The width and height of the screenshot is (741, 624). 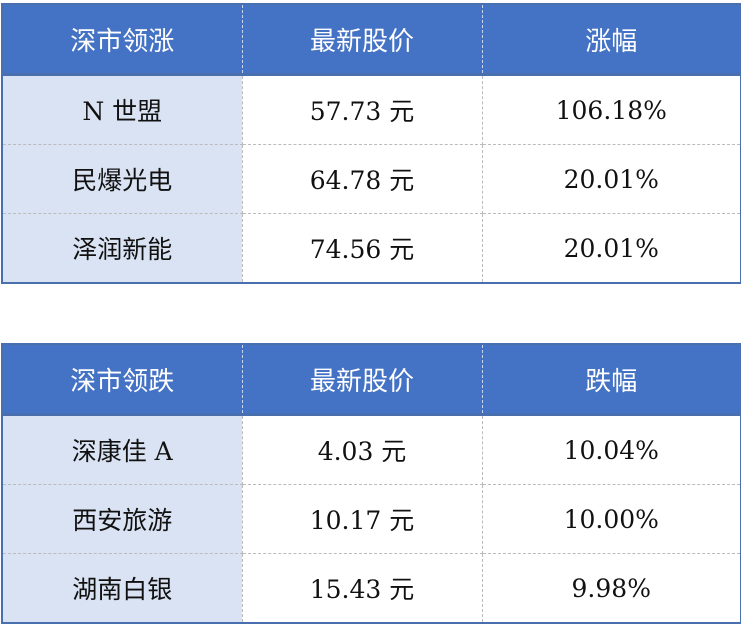 What do you see at coordinates (611, 380) in the screenshot?
I see `header-change: 跌幅` at bounding box center [611, 380].